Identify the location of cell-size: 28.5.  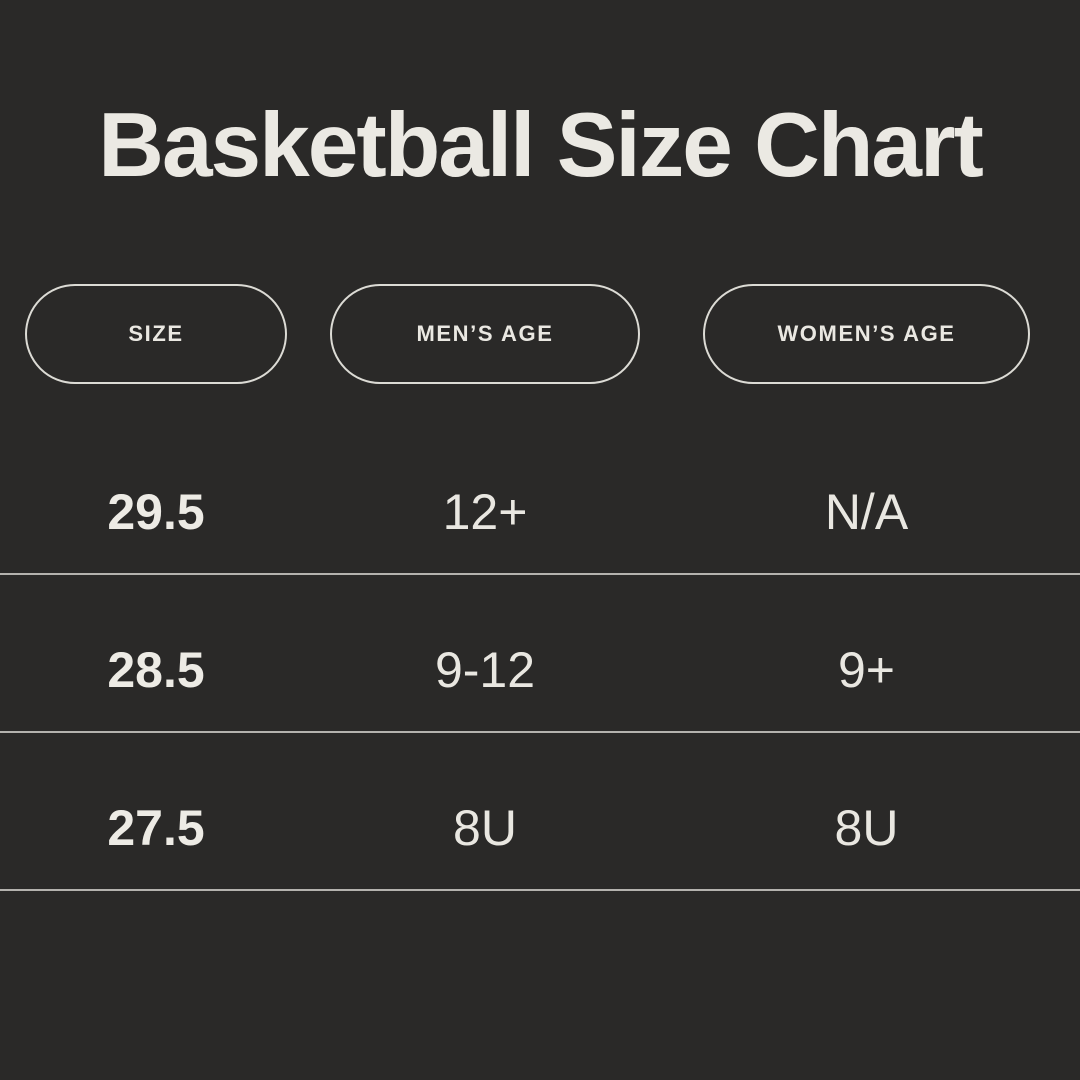
(156, 670).